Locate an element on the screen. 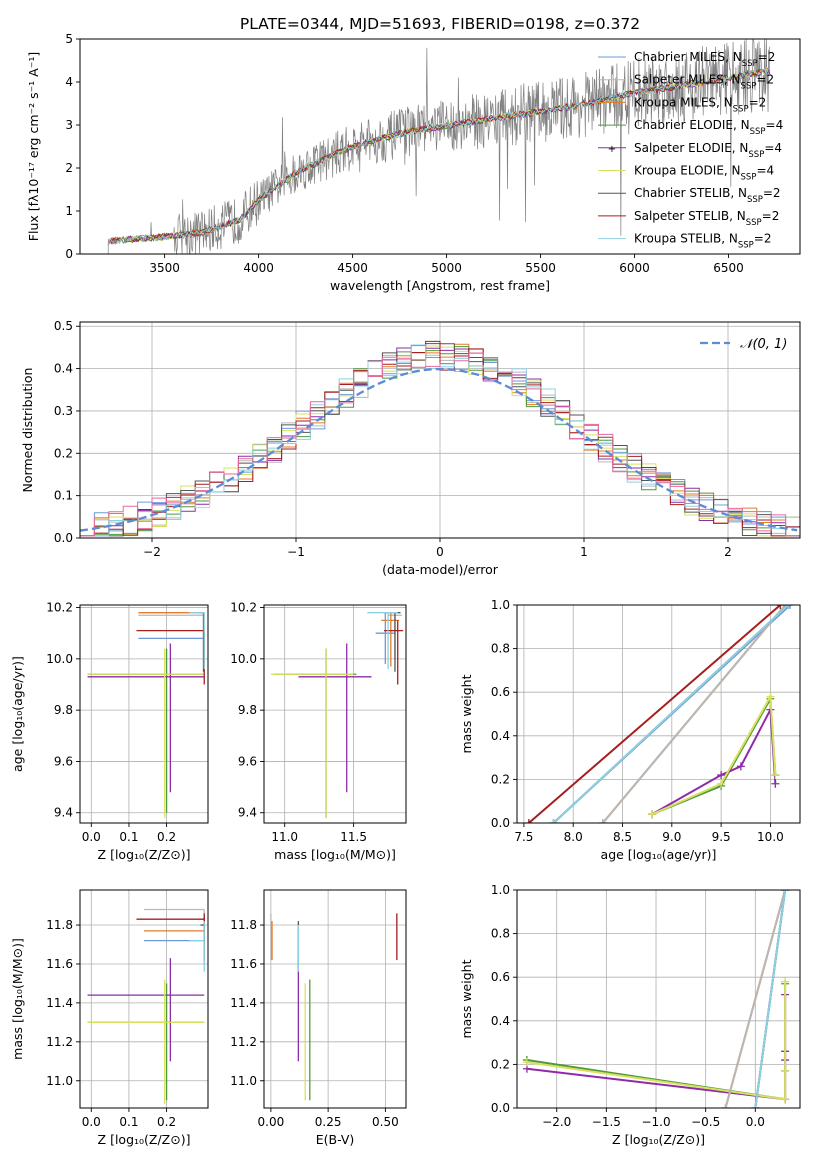  y-tick-label: 5 is located at coordinates (69, 39).